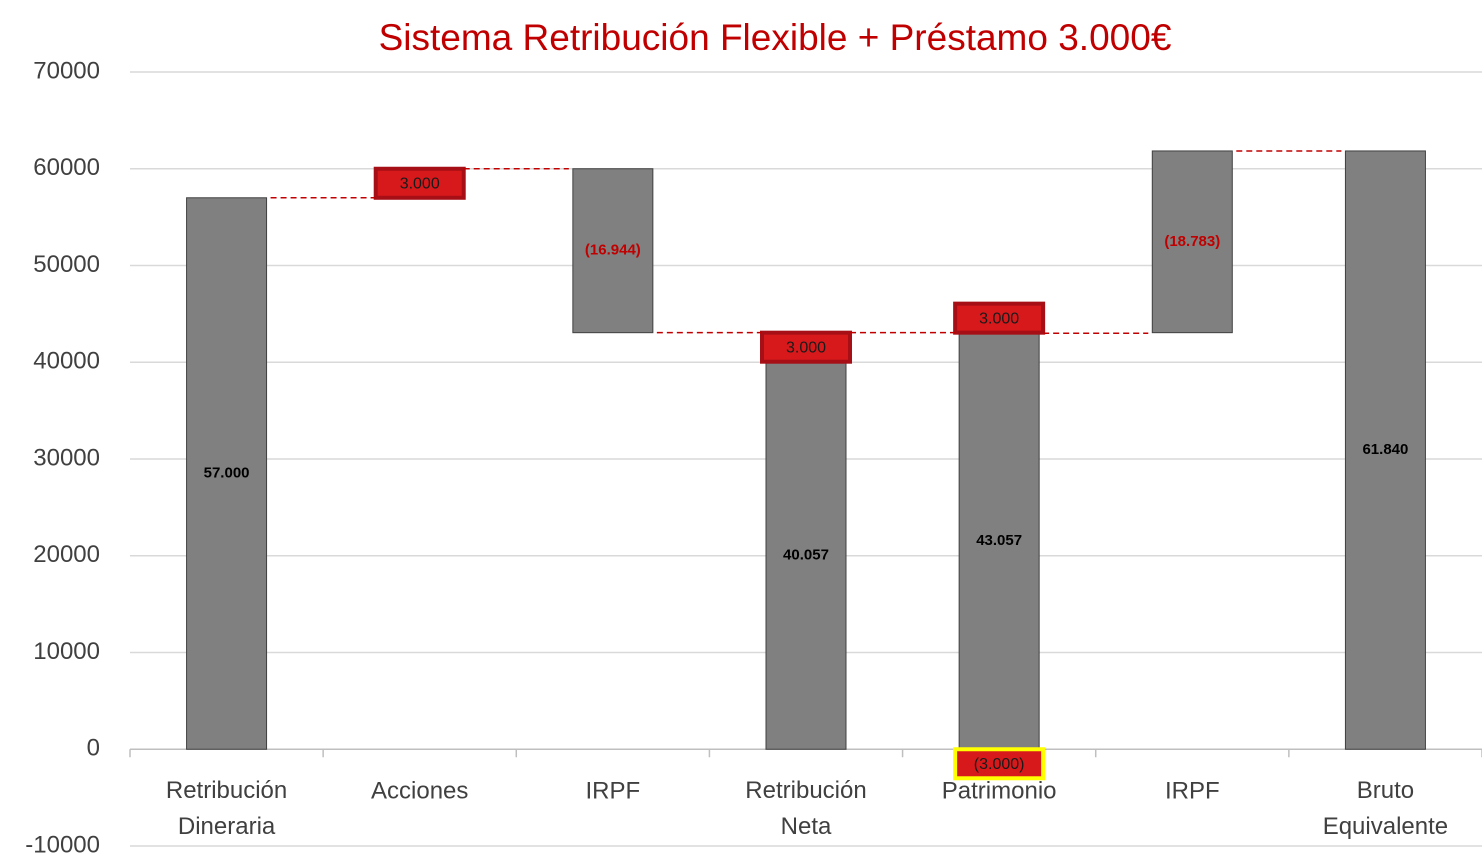 Image resolution: width=1482 pixels, height=862 pixels. What do you see at coordinates (66, 554) in the screenshot?
I see `y-tick-label: 20000` at bounding box center [66, 554].